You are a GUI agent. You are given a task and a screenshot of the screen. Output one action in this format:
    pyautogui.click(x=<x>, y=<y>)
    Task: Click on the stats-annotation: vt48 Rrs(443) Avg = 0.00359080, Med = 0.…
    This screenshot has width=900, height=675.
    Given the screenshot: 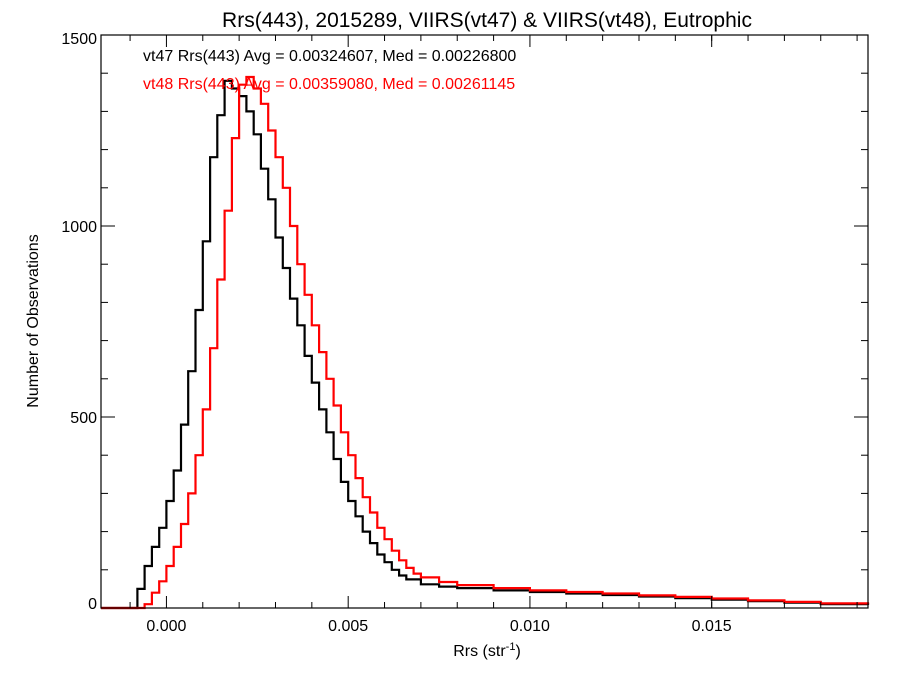 What is the action you would take?
    pyautogui.click(x=329, y=84)
    